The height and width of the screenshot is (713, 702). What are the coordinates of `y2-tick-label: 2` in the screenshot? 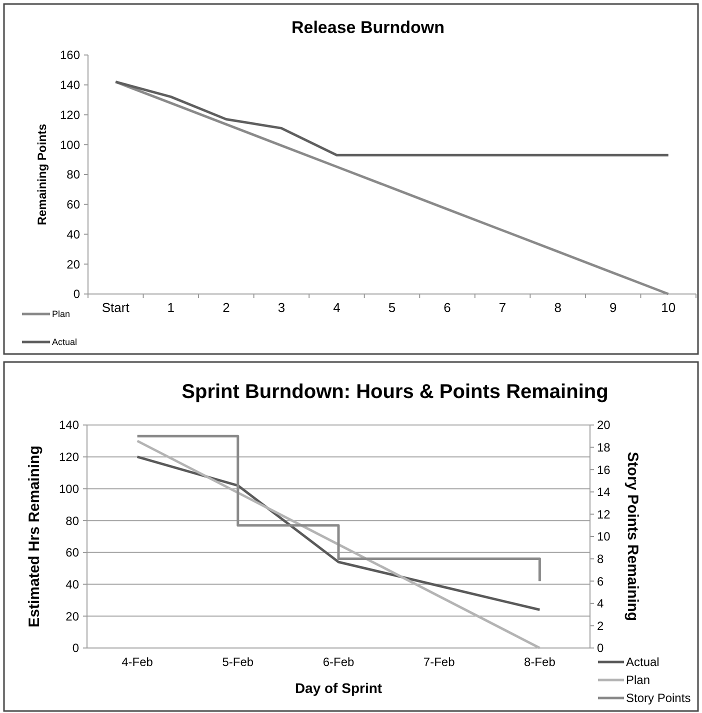 It's located at (600, 625).